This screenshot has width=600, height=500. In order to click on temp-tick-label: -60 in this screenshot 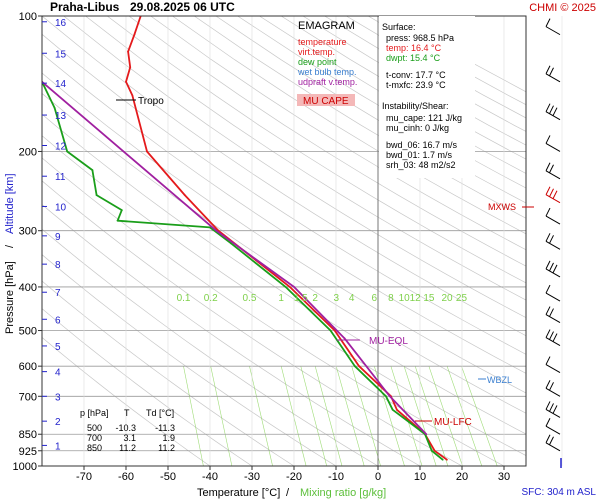, I will do `click(126, 477)`.